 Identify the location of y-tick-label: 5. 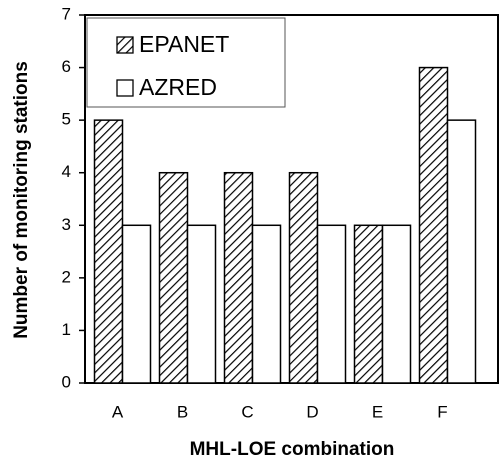
(66, 119).